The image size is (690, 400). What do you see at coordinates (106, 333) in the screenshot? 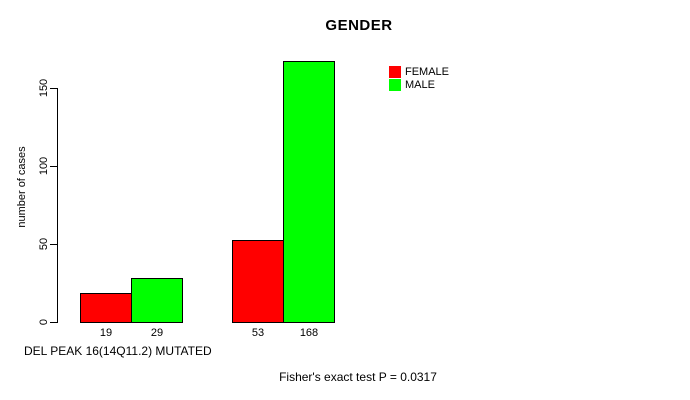
I see `bar-value-label: 19` at bounding box center [106, 333].